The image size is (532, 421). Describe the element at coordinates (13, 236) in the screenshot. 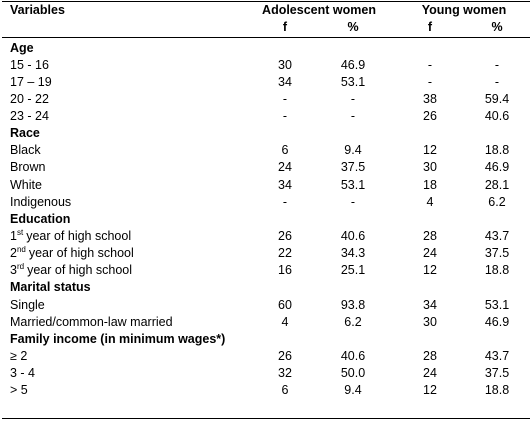

I see `ordinal: 1` at that location.